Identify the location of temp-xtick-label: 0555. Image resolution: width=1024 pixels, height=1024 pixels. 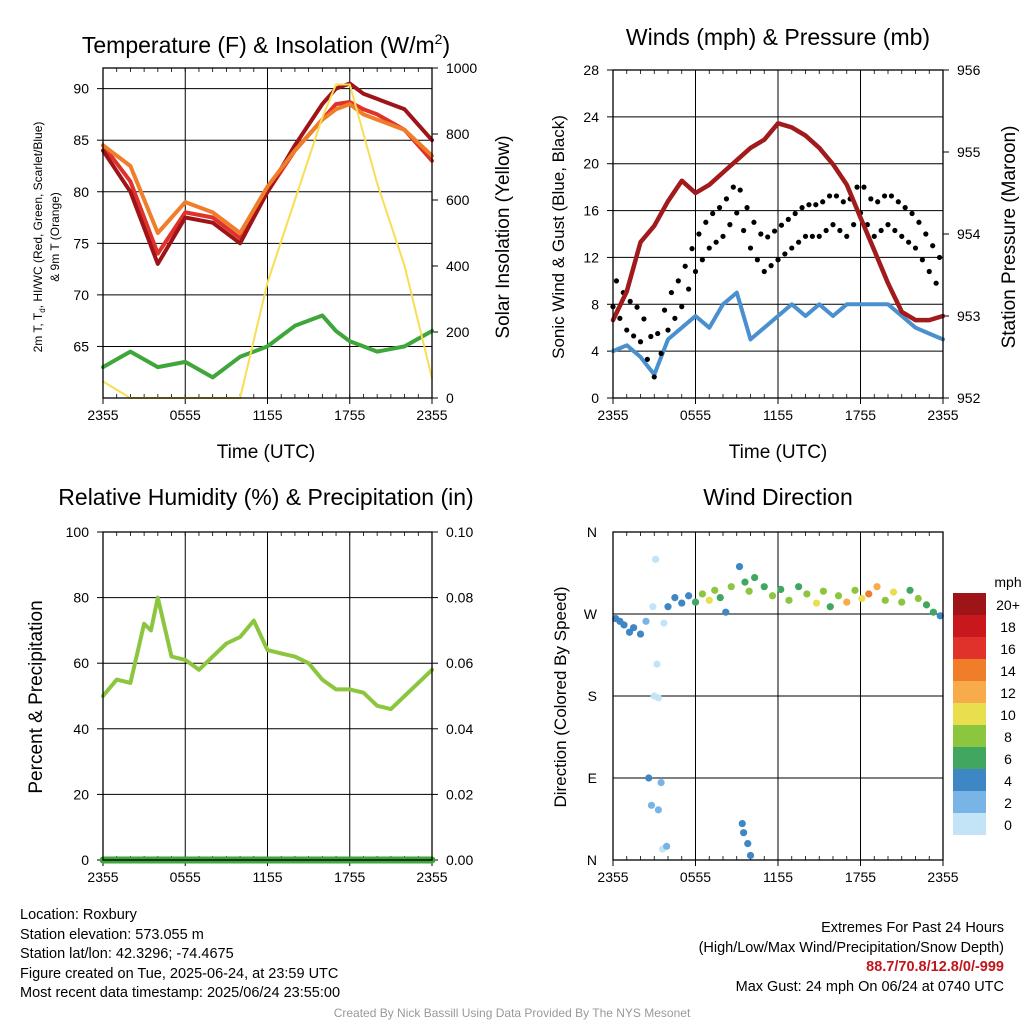
(185, 415).